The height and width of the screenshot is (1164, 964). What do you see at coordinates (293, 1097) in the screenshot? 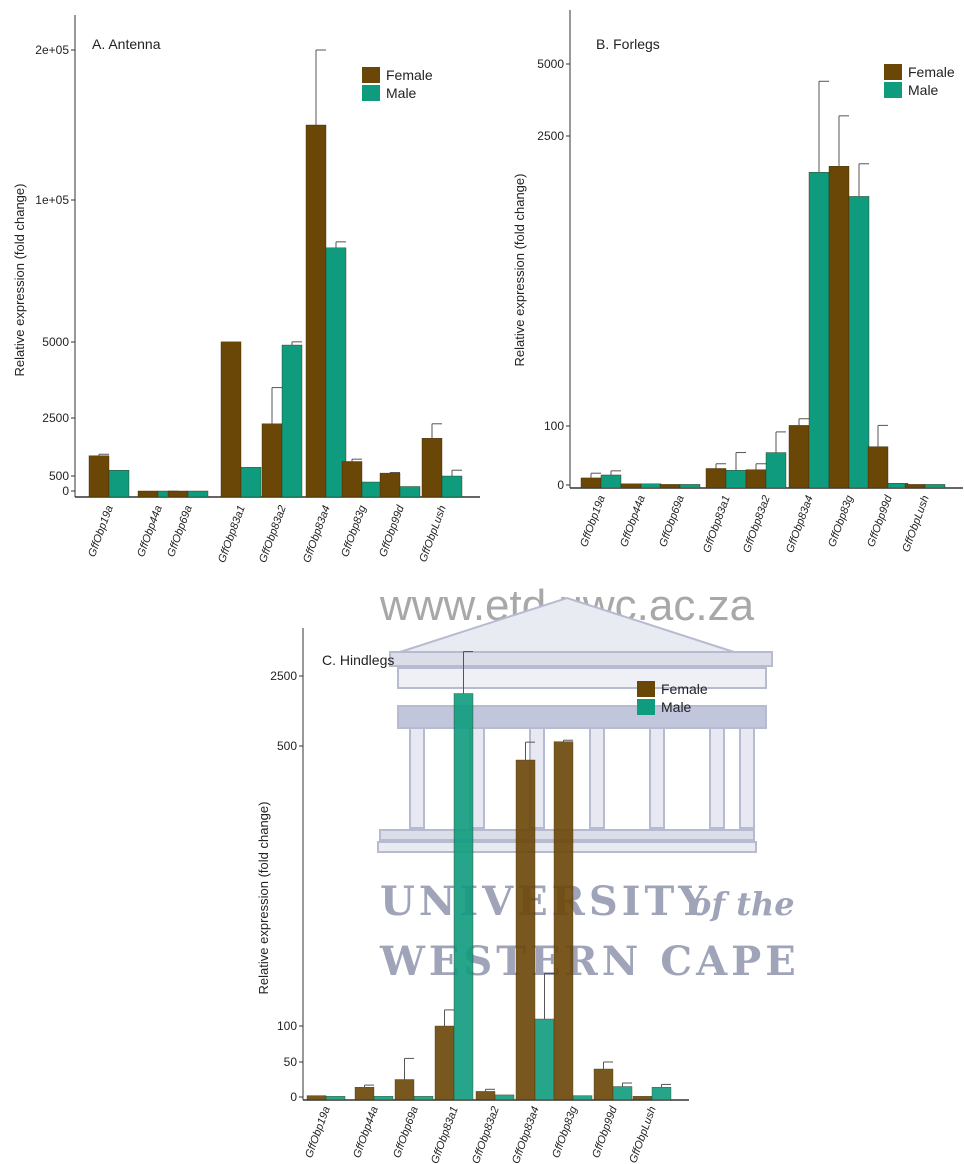
I see `y-tick-label: 0` at bounding box center [293, 1097].